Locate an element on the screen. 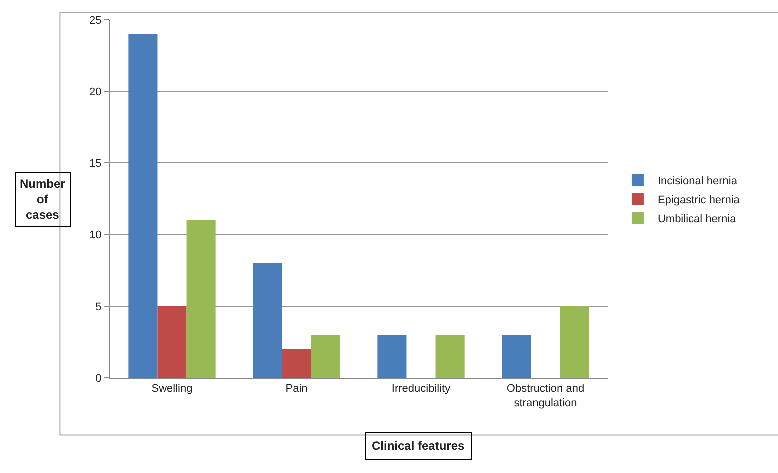 This screenshot has height=473, width=778. y-tick-label: 0 is located at coordinates (99, 378).